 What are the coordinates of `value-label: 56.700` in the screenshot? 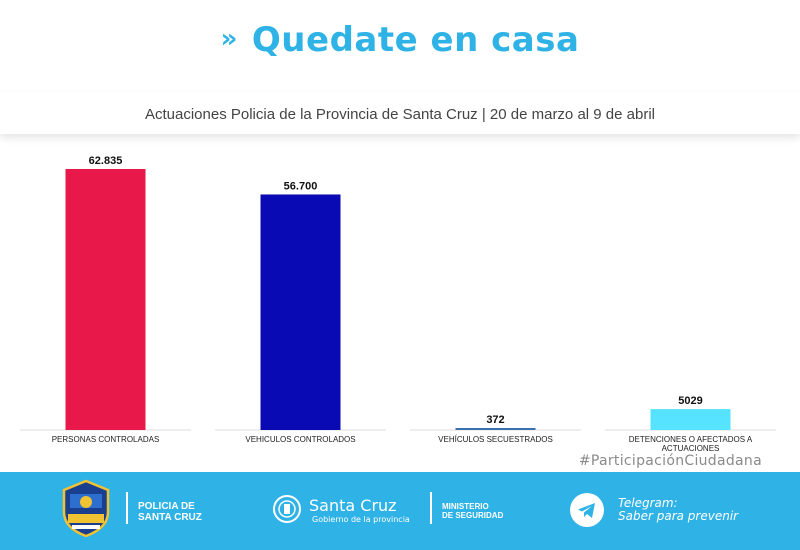 It's located at (301, 186).